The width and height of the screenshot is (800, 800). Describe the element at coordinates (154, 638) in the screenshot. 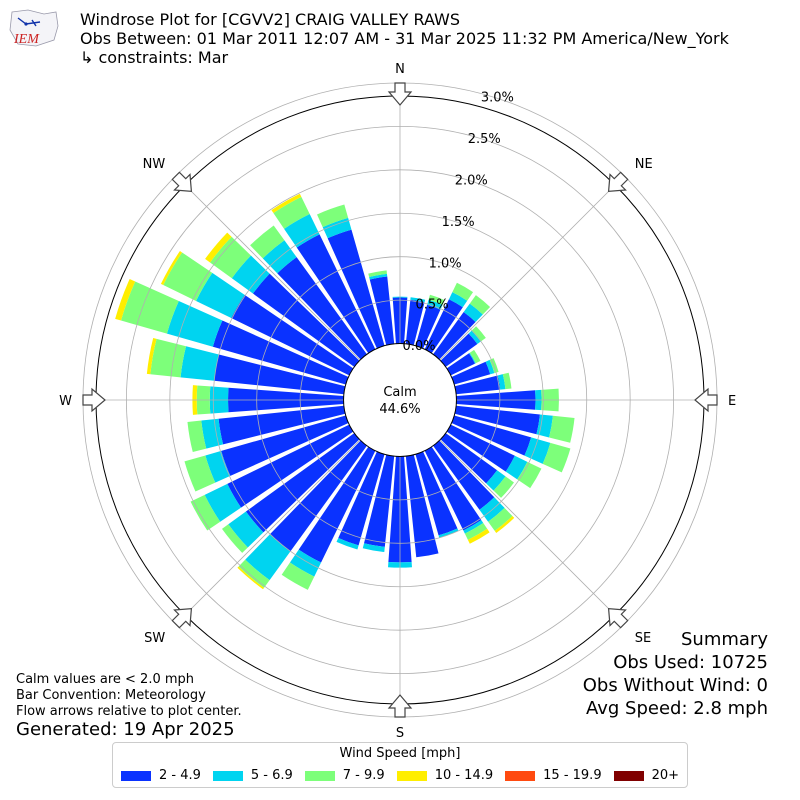

I see `direction-label-sw: SW` at that location.